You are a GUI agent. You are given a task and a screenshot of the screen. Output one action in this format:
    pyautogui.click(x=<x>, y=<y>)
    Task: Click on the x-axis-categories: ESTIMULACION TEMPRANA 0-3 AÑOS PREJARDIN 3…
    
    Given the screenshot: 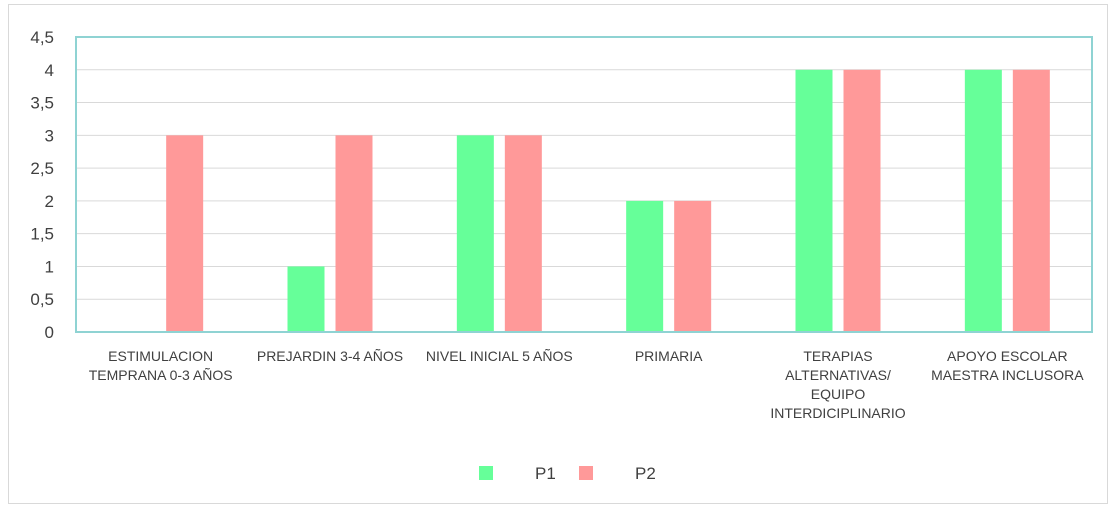 What is the action you would take?
    pyautogui.click(x=587, y=384)
    